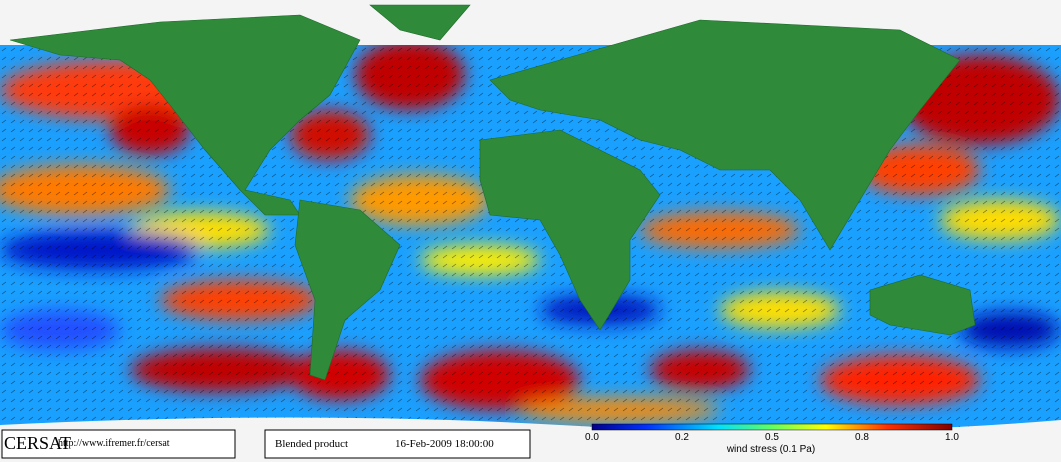 This screenshot has height=462, width=1061. I want to click on colorbar: wind stress (0.1 Pa) 0.0 0.2 0.5 0.8 1.0, so click(772, 439).